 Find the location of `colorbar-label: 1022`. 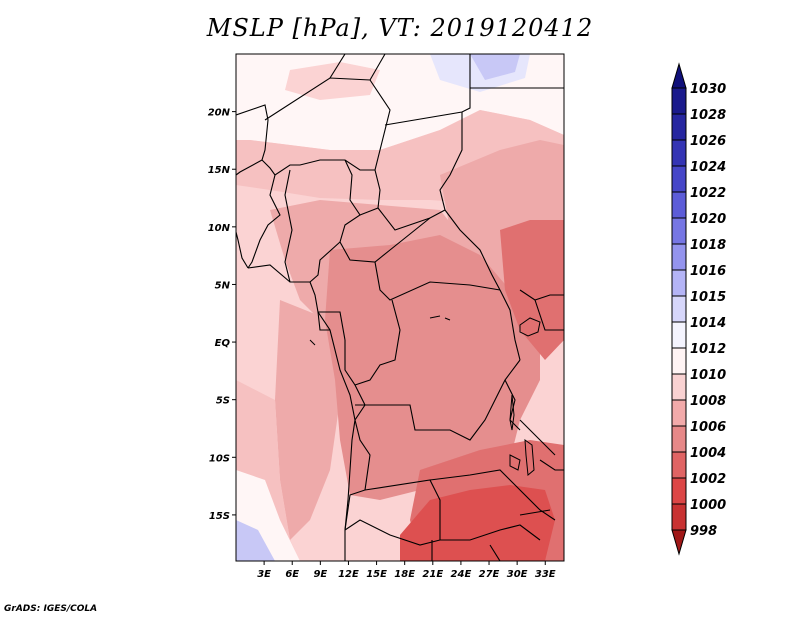

colorbar-label: 1022 is located at coordinates (708, 193).